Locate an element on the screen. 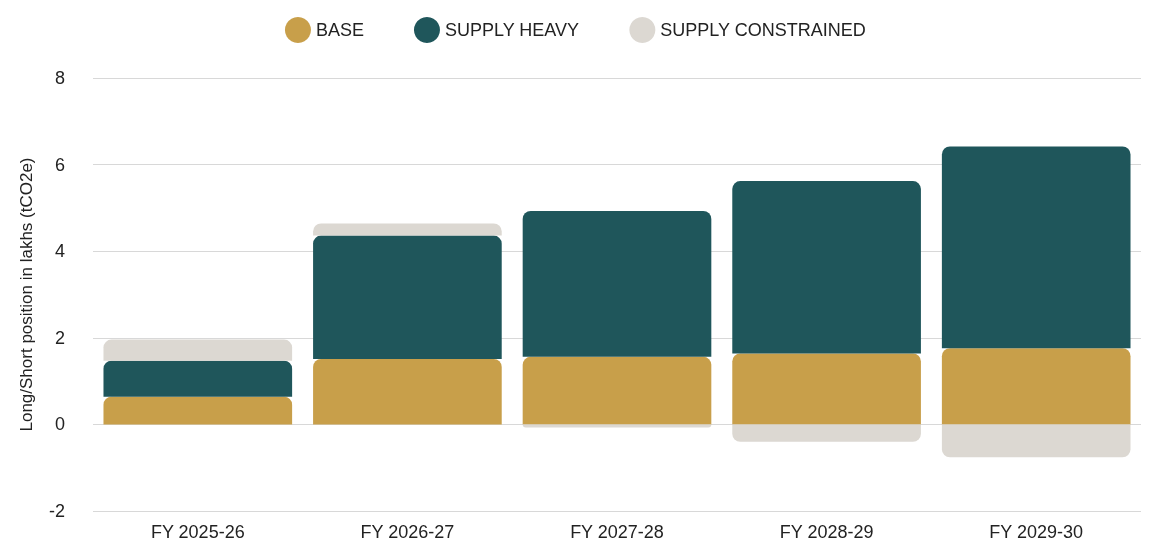  y-tick-label: -2 is located at coordinates (56, 511).